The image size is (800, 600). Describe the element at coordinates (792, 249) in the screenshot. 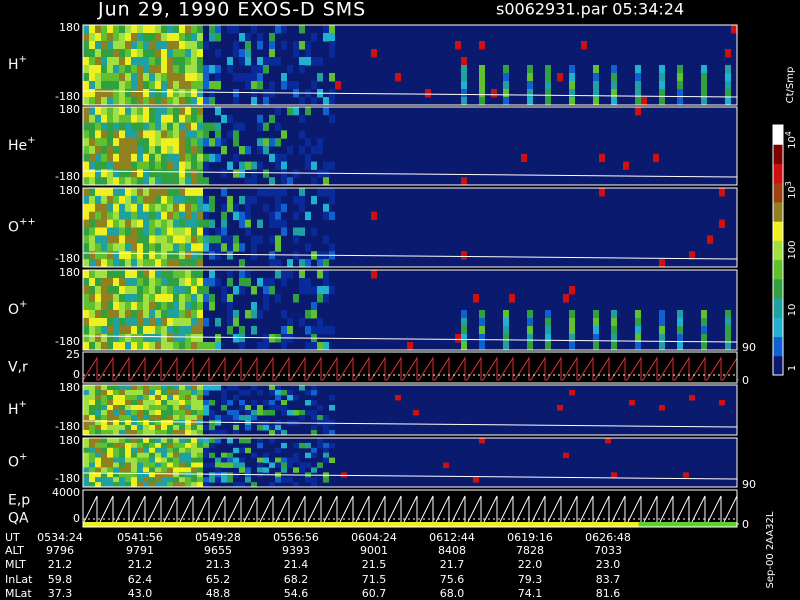

I see `colorbar-label: 100` at that location.